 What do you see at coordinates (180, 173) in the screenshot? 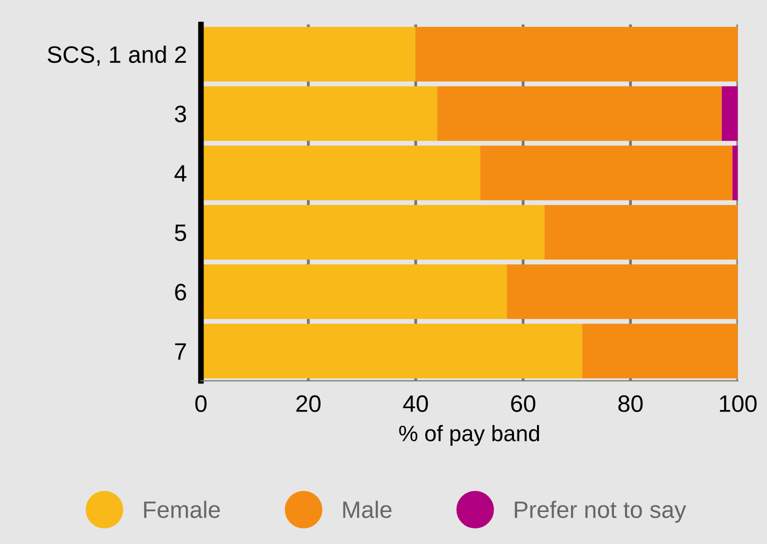
I see `y-tick-label: 4` at bounding box center [180, 173].